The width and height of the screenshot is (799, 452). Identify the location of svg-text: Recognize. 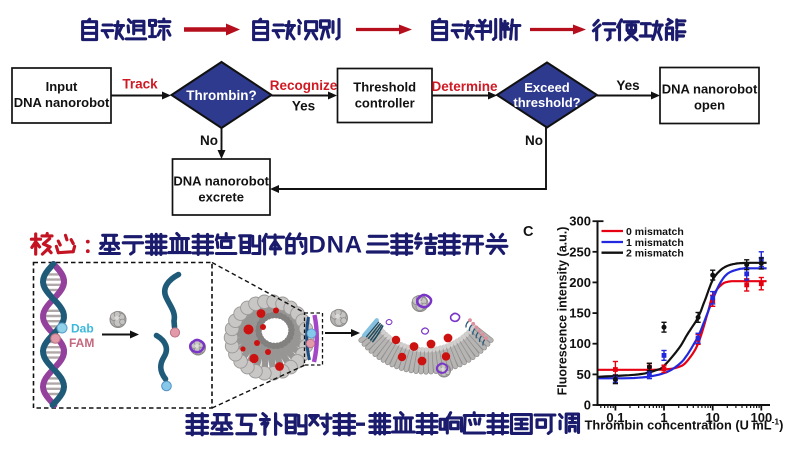
(304, 85).